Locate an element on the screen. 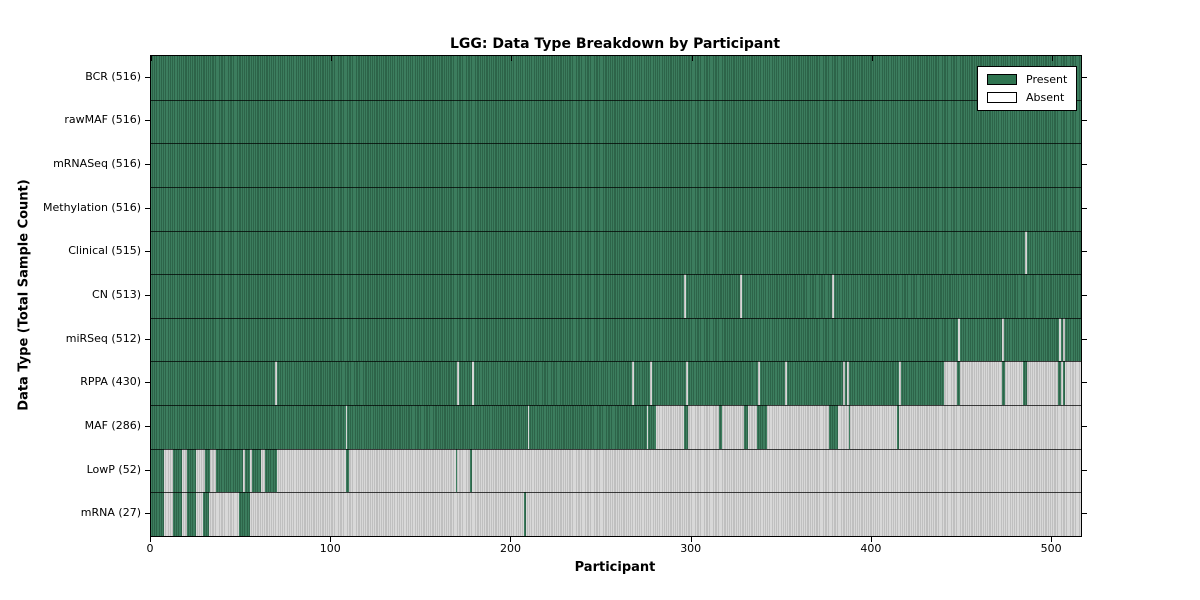  row-band-RPPA is located at coordinates (616, 383).